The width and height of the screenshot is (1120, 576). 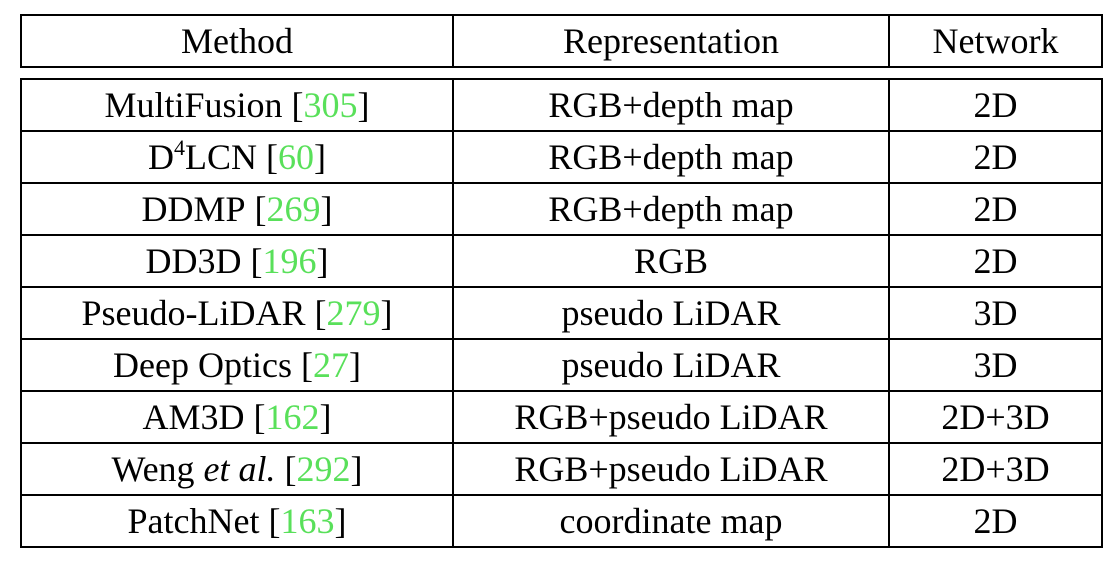 I want to click on method-name: Weng, so click(x=153, y=469).